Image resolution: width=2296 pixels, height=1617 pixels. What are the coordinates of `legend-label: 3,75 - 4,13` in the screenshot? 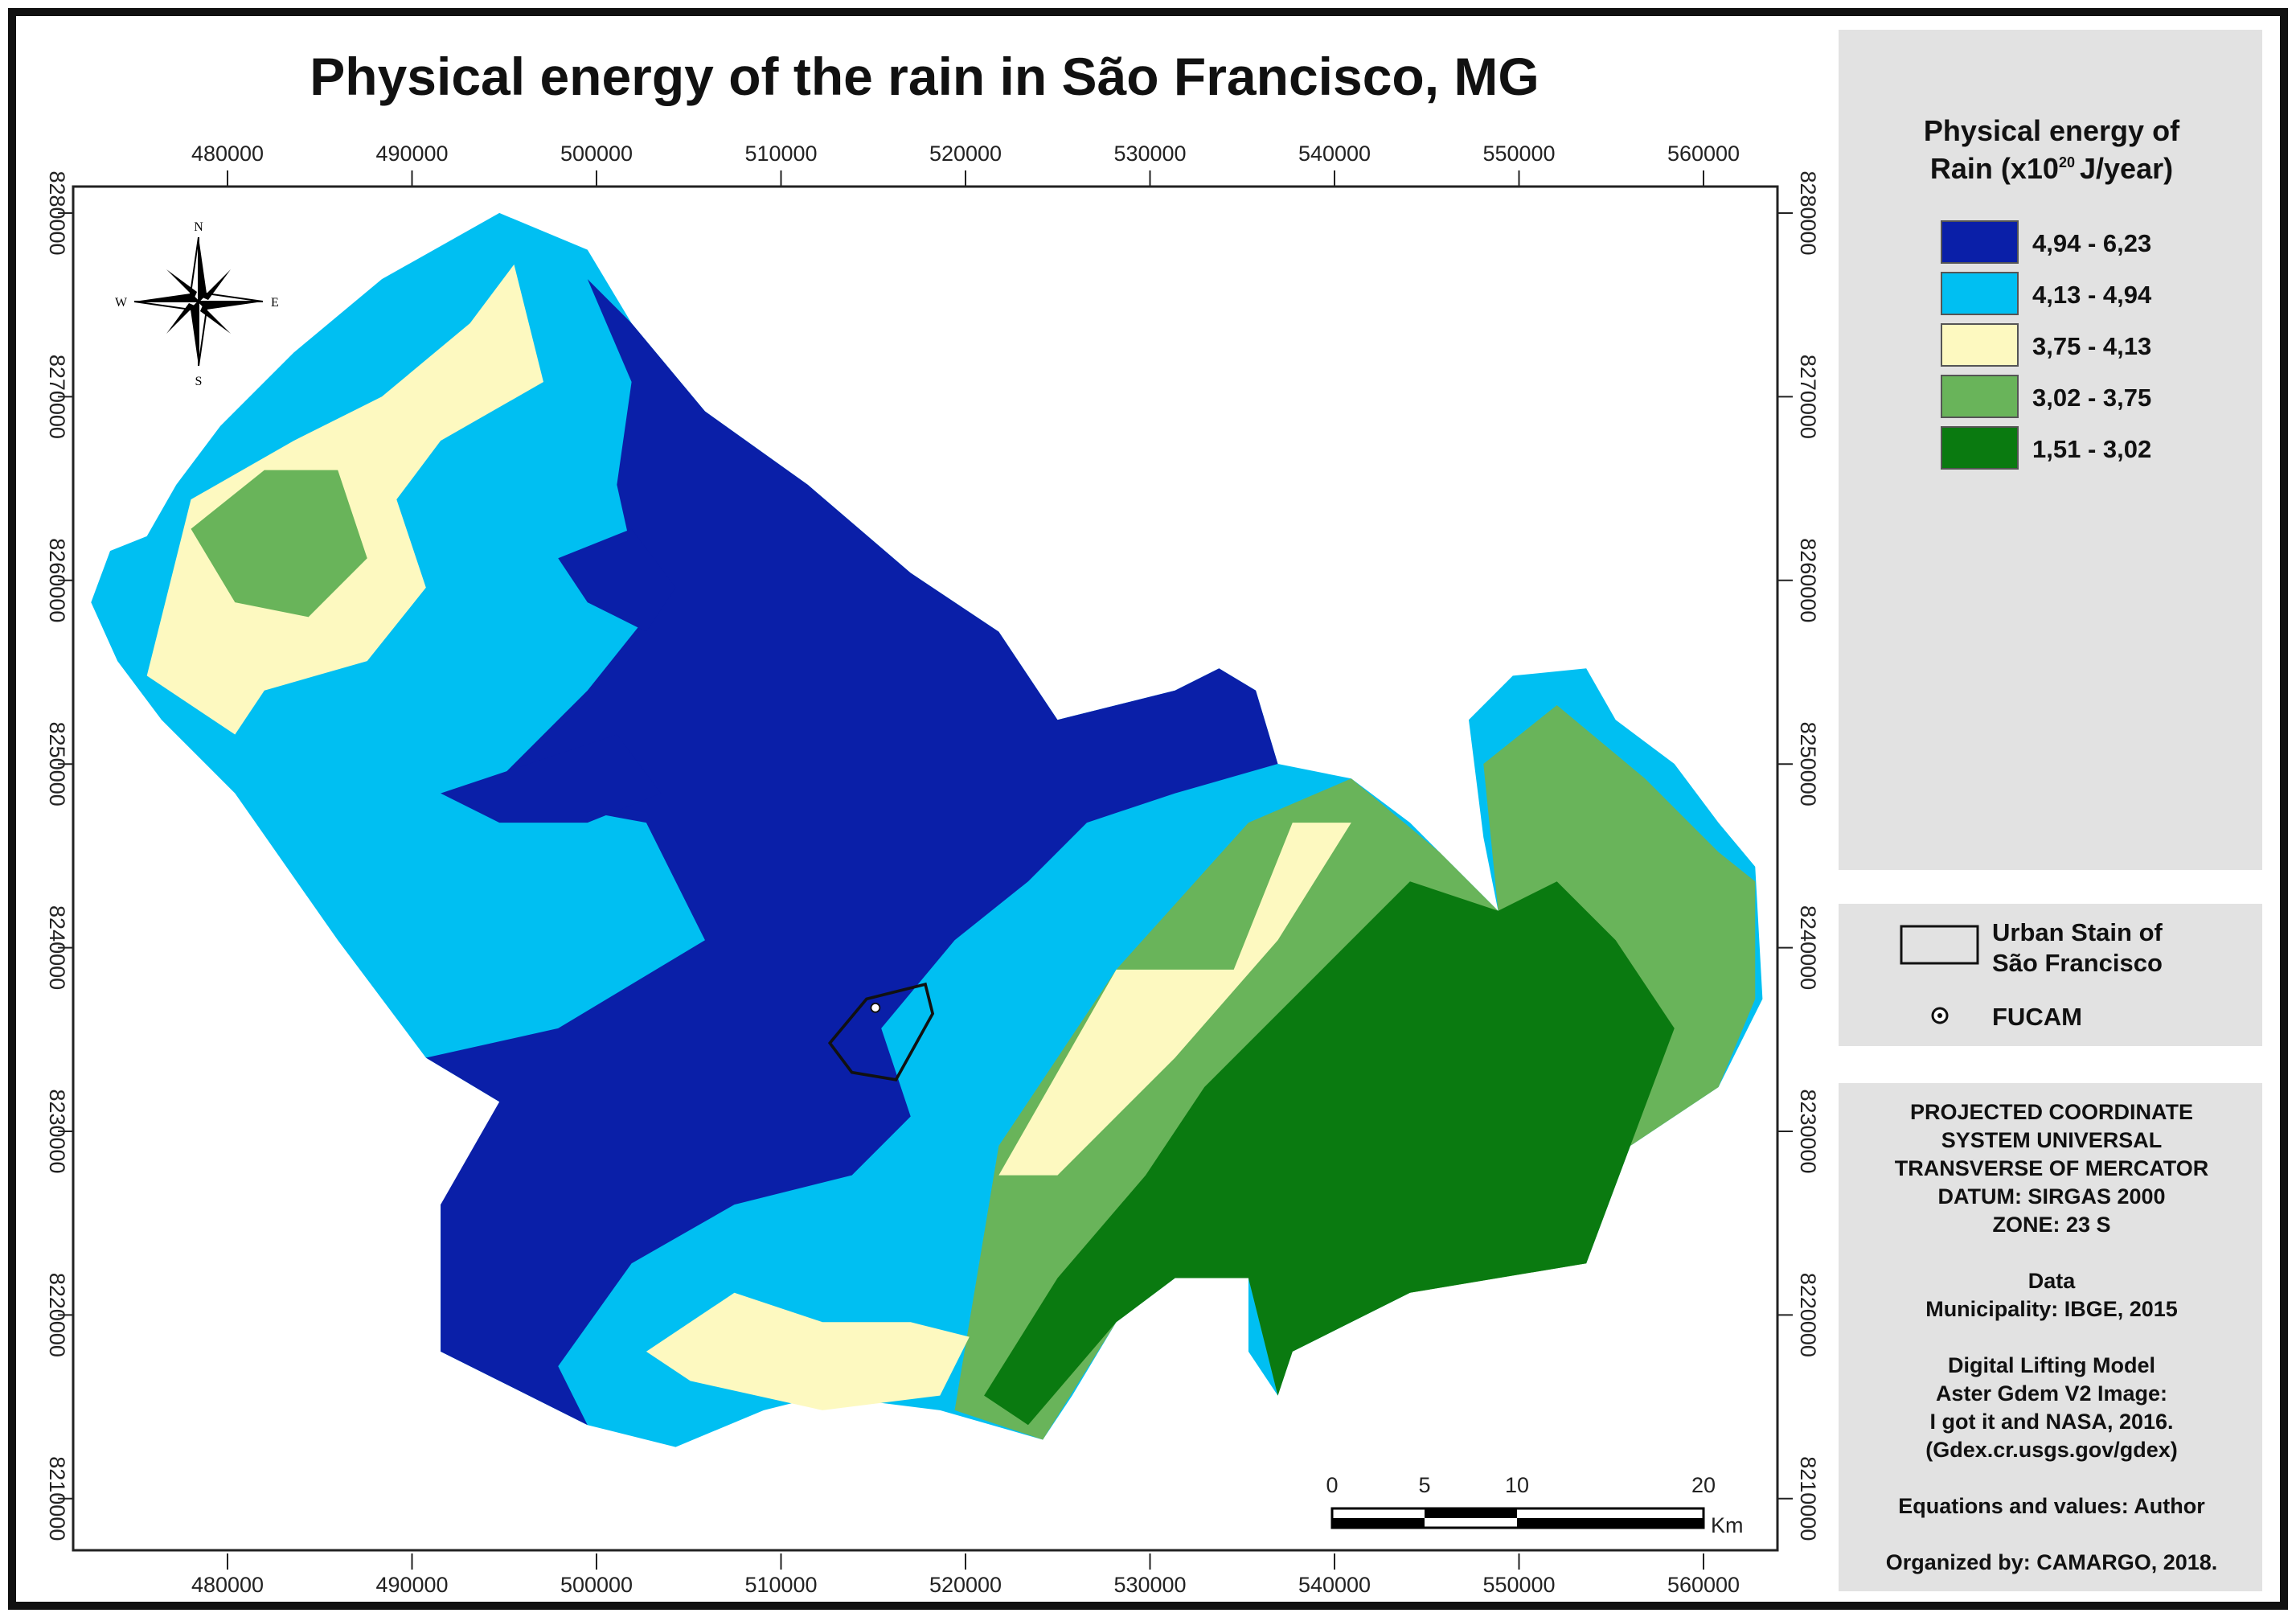 It's located at (2091, 346).